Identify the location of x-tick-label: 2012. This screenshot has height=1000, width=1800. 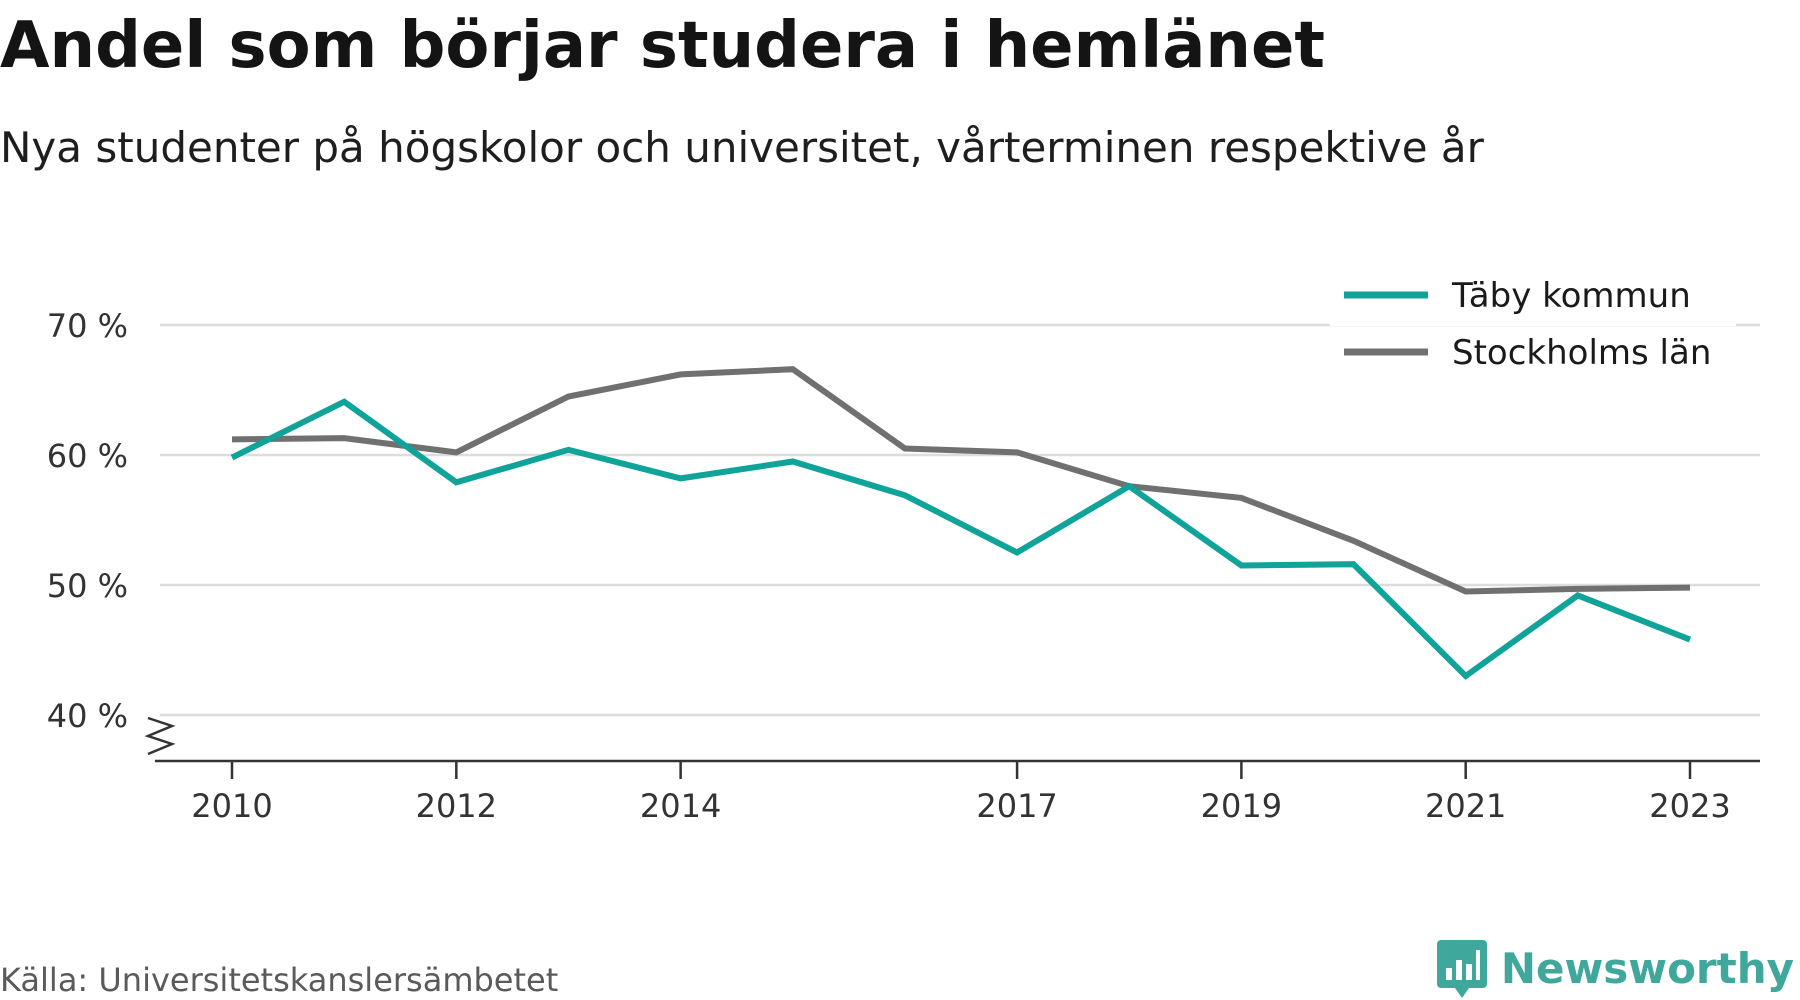
(456, 806).